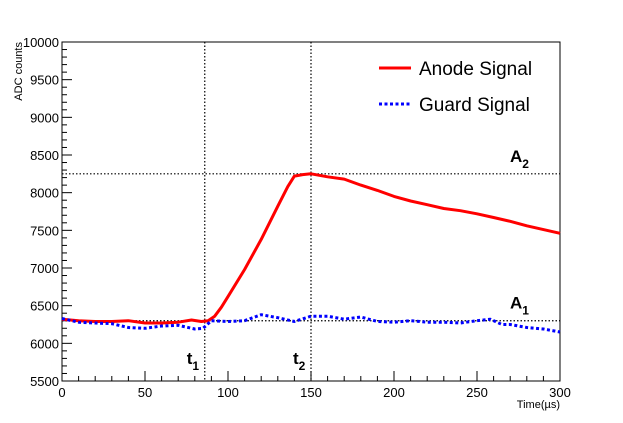 The image size is (623, 423). What do you see at coordinates (475, 69) in the screenshot?
I see `legend-label-anode: Anode Signal` at bounding box center [475, 69].